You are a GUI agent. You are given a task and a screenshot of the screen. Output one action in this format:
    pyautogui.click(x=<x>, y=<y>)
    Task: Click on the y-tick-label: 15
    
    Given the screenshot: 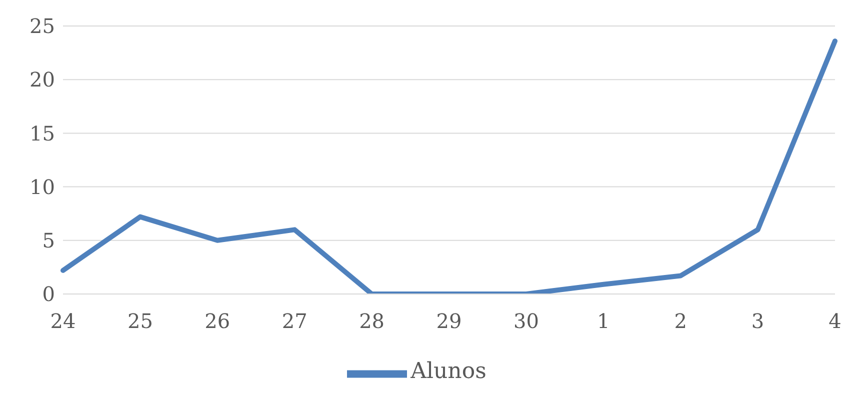 What is the action you would take?
    pyautogui.click(x=42, y=133)
    